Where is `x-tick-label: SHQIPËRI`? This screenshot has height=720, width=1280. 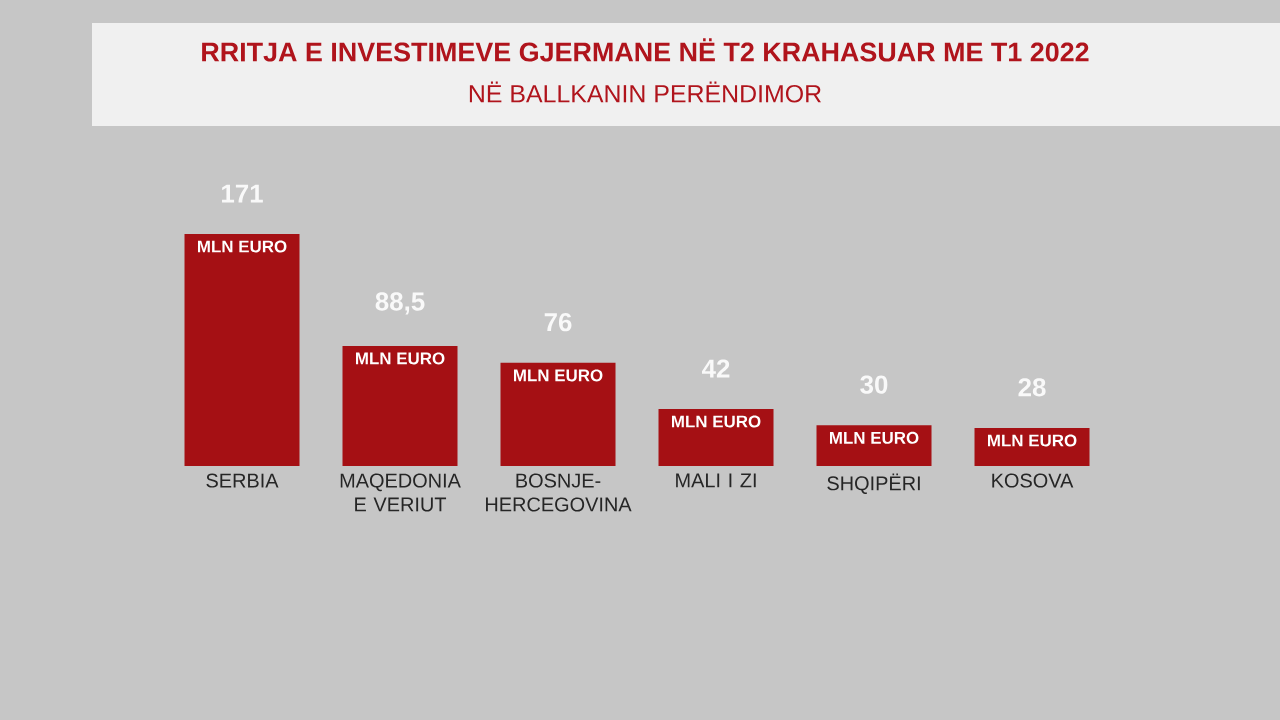 x-tick-label: SHQIPËRI is located at coordinates (873, 483).